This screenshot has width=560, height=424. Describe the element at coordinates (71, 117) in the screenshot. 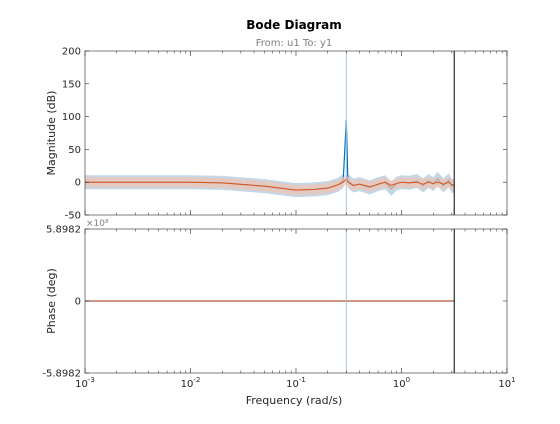

I see `y-tick-label: 100` at that location.